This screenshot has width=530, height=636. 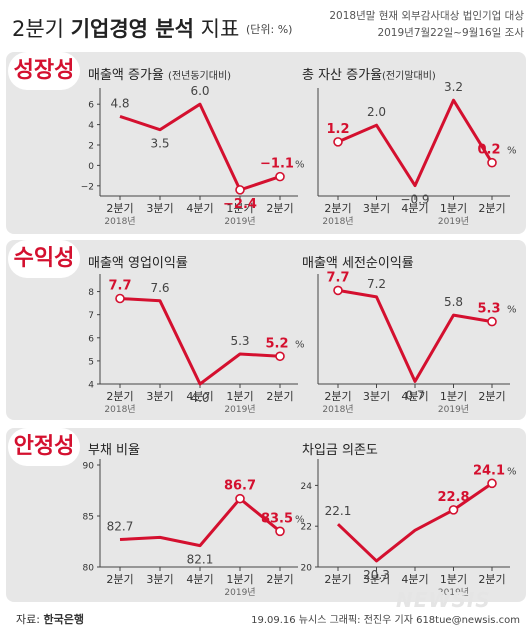 What do you see at coordinates (200, 560) in the screenshot?
I see `chart4-value-label: 82.1` at bounding box center [200, 560].